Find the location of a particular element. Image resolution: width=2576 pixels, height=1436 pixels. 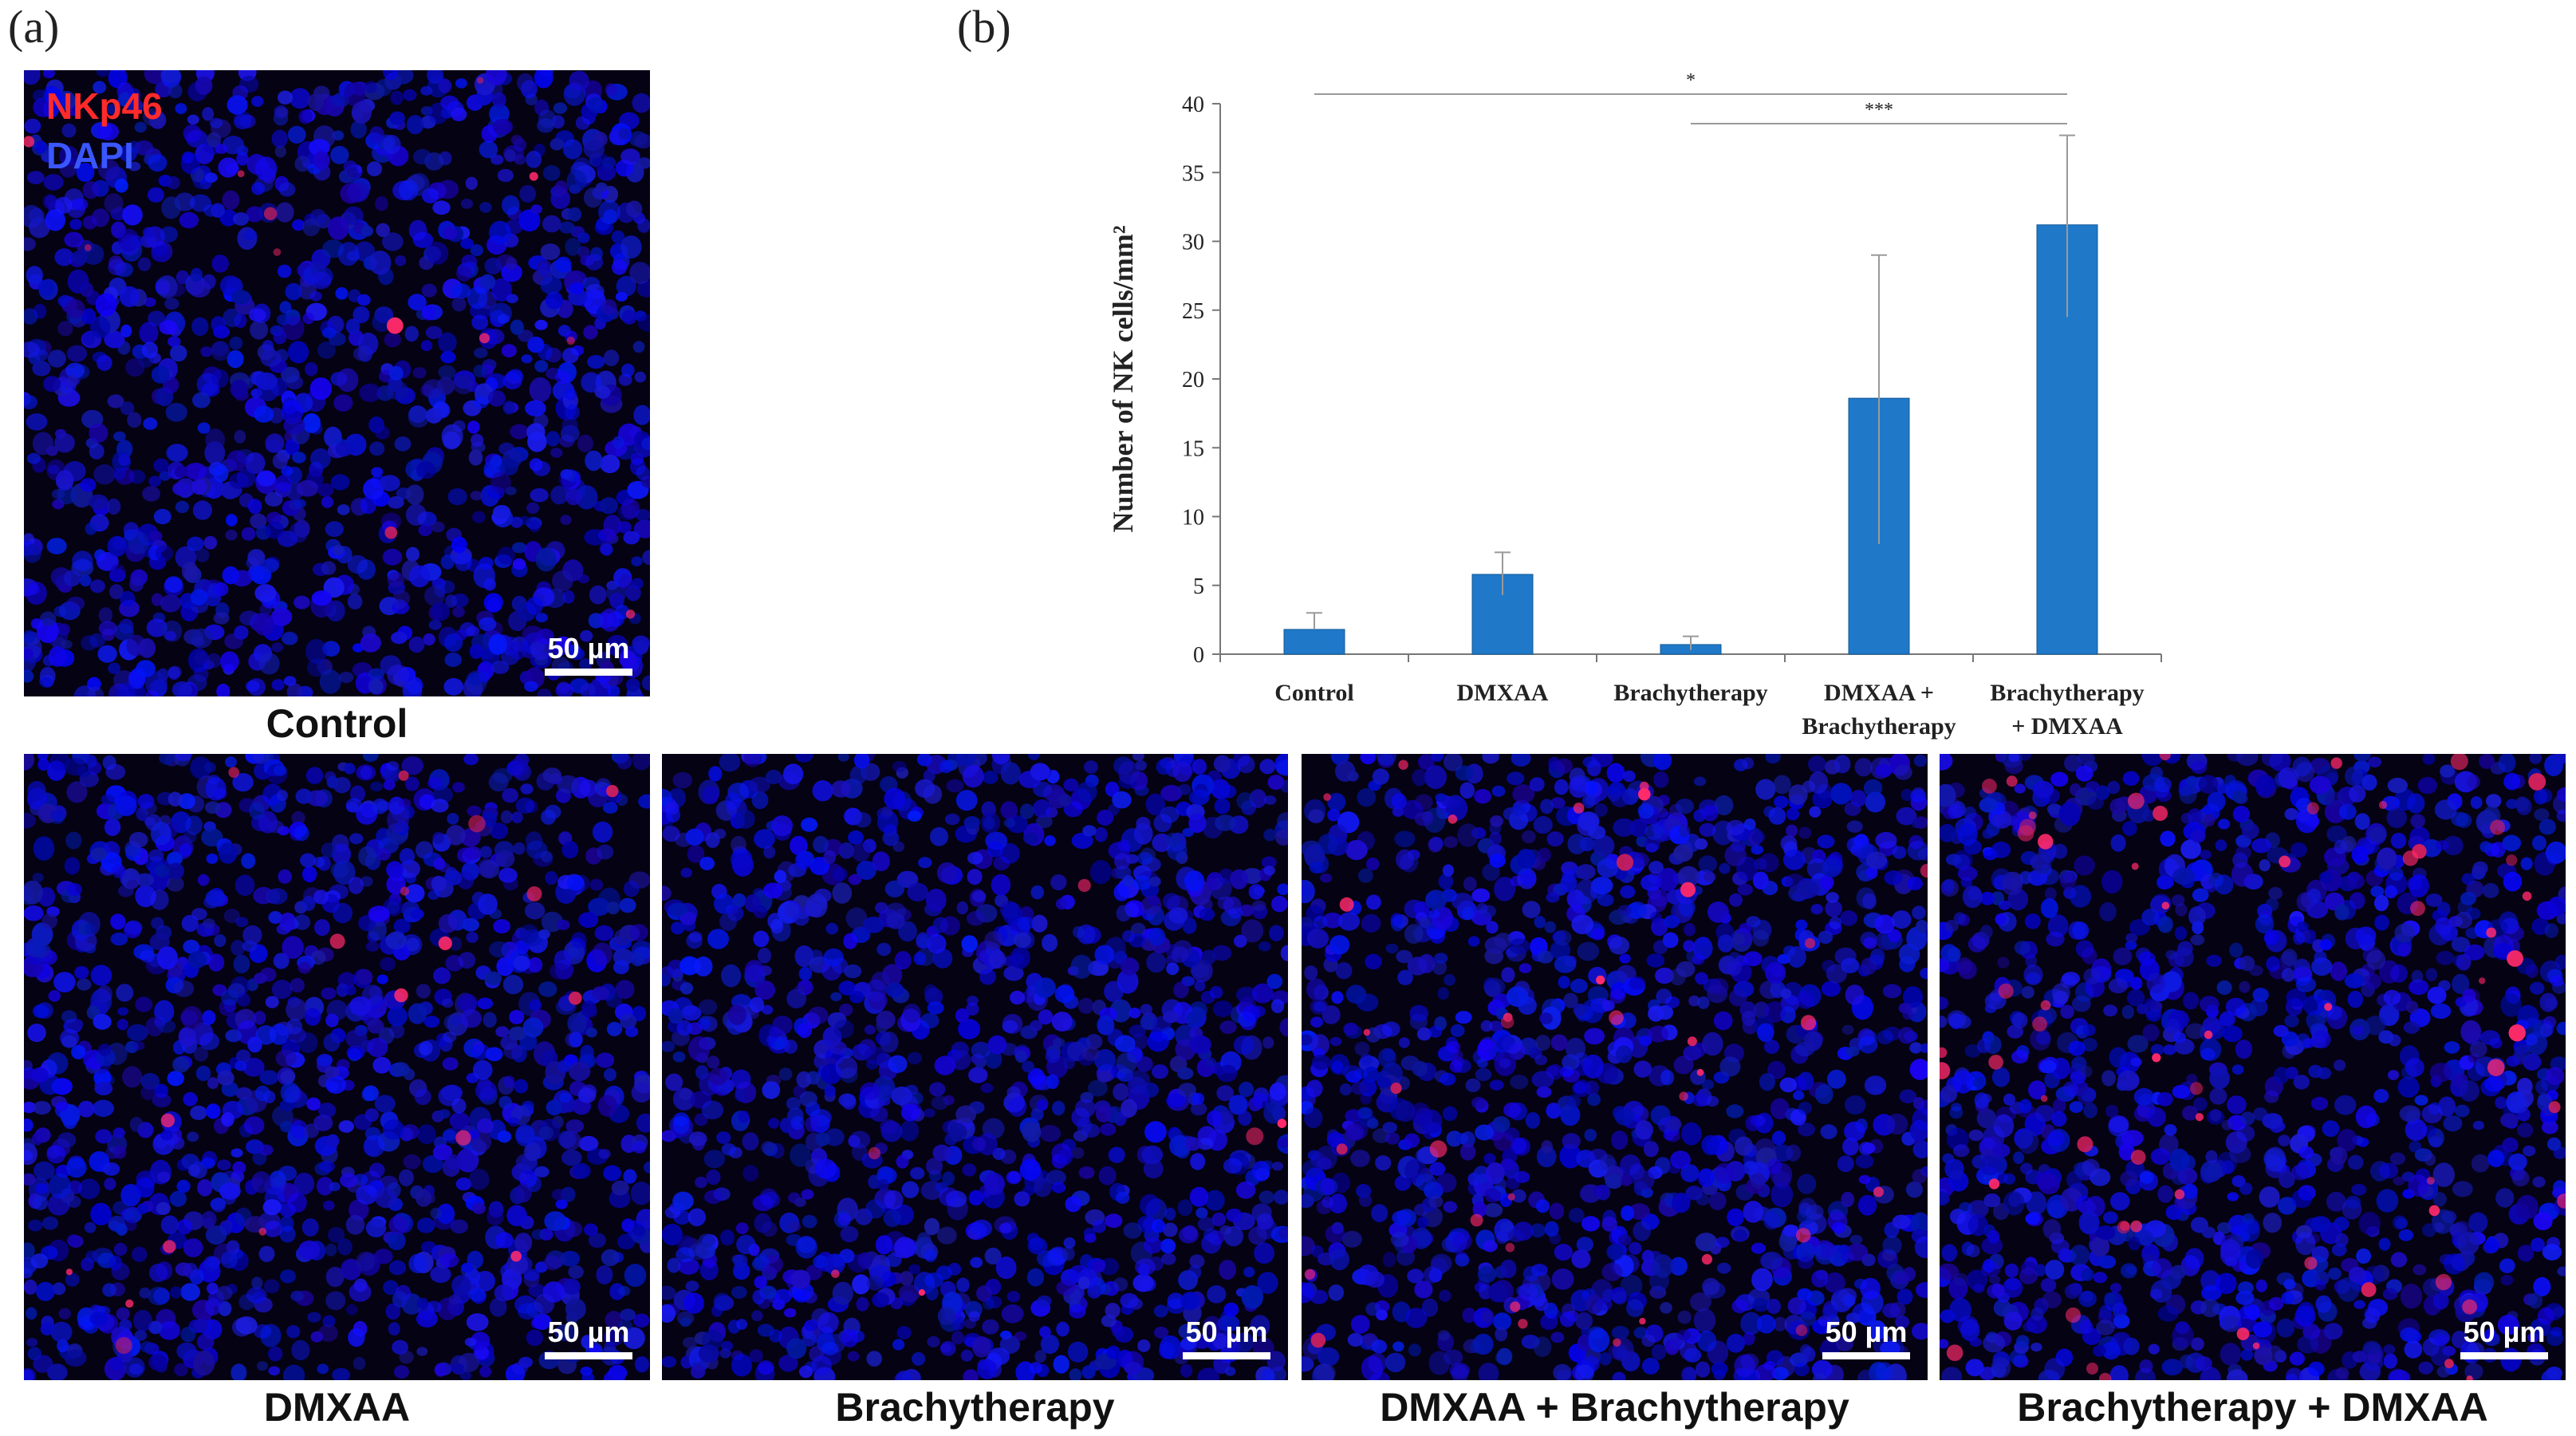

stain-legend-nkp46: NKp46 is located at coordinates (104, 106).